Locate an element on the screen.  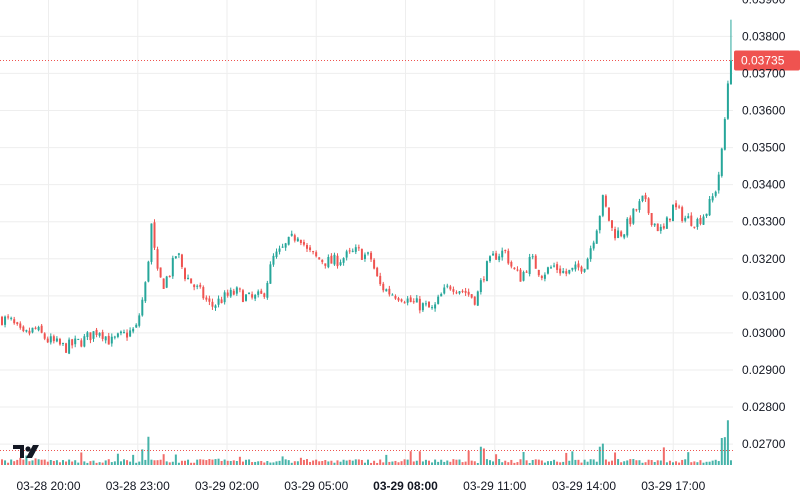
x-tick-label: 03-28 20:00 is located at coordinates (48, 486).